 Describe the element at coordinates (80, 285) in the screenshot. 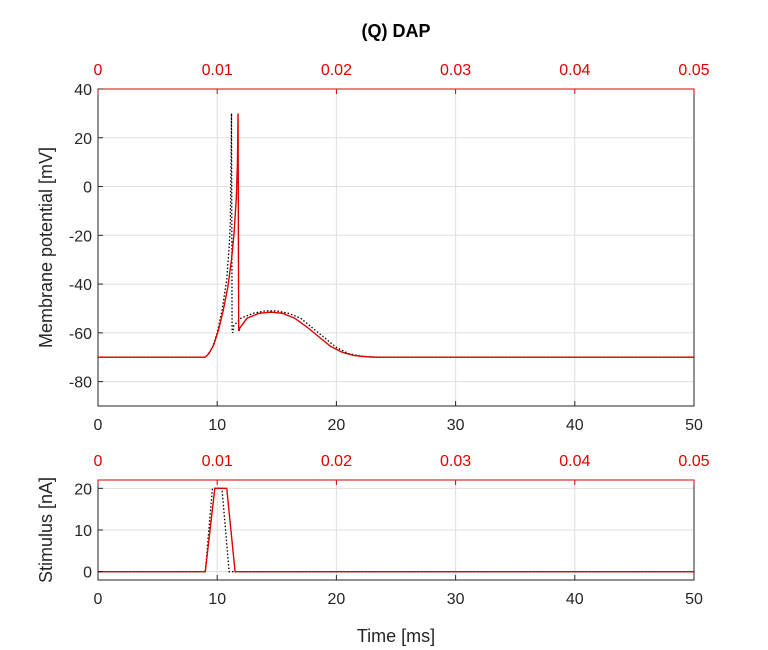

I see `y-tick-label: -40` at that location.